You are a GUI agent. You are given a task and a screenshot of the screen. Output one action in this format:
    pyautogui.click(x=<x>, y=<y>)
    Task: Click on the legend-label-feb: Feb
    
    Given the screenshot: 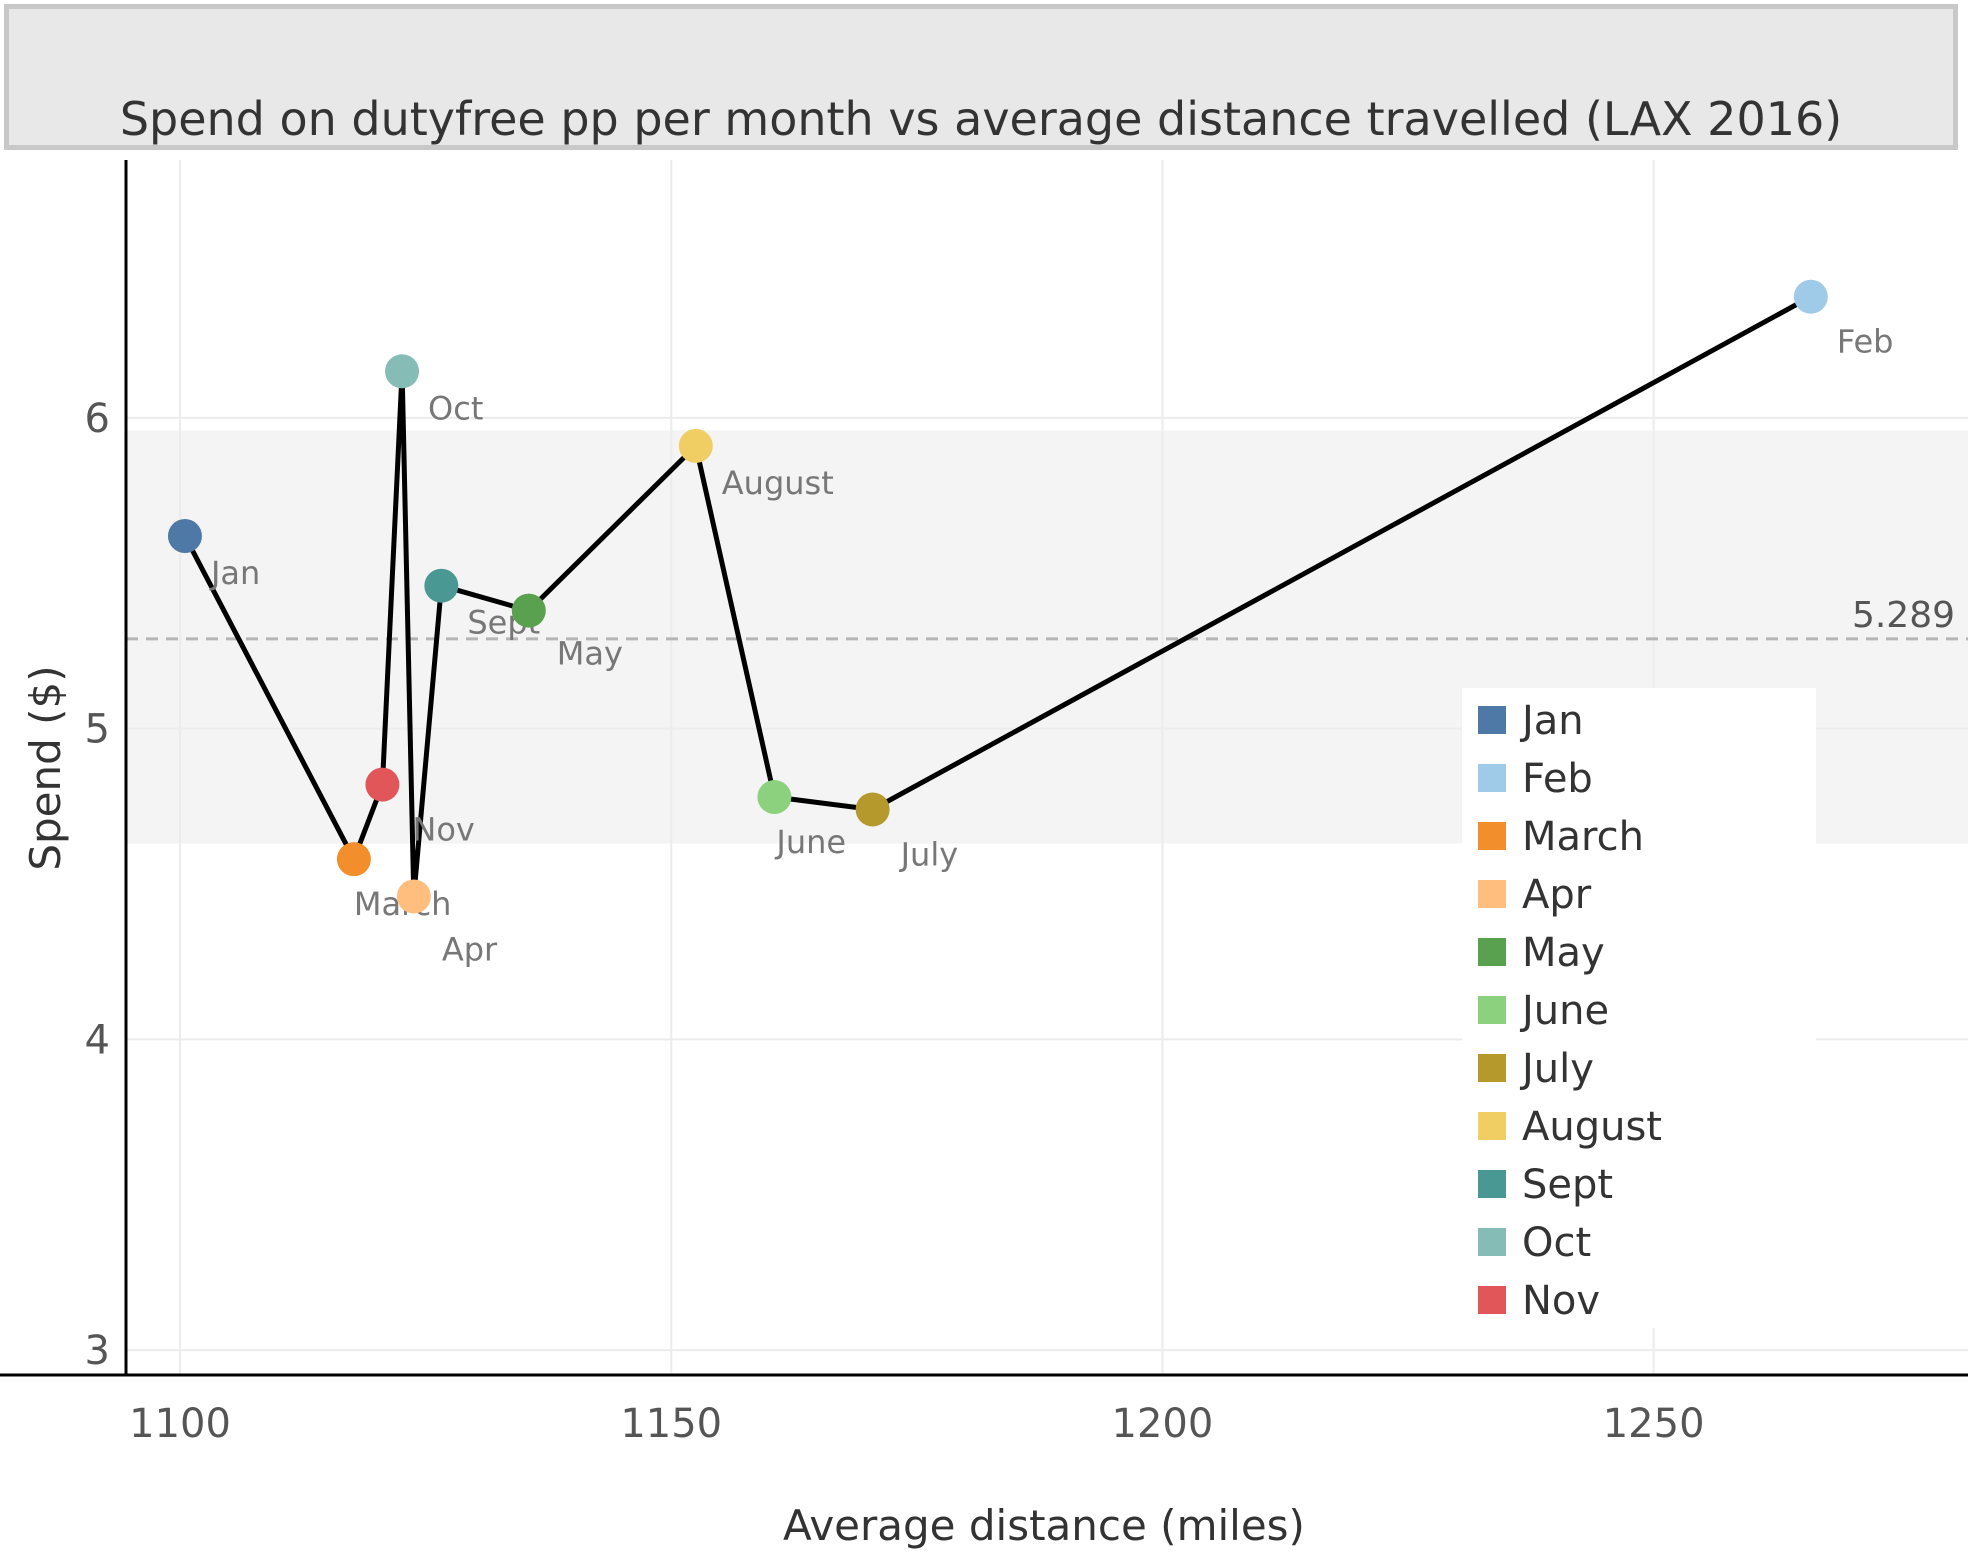 What is the action you would take?
    pyautogui.click(x=1557, y=779)
    